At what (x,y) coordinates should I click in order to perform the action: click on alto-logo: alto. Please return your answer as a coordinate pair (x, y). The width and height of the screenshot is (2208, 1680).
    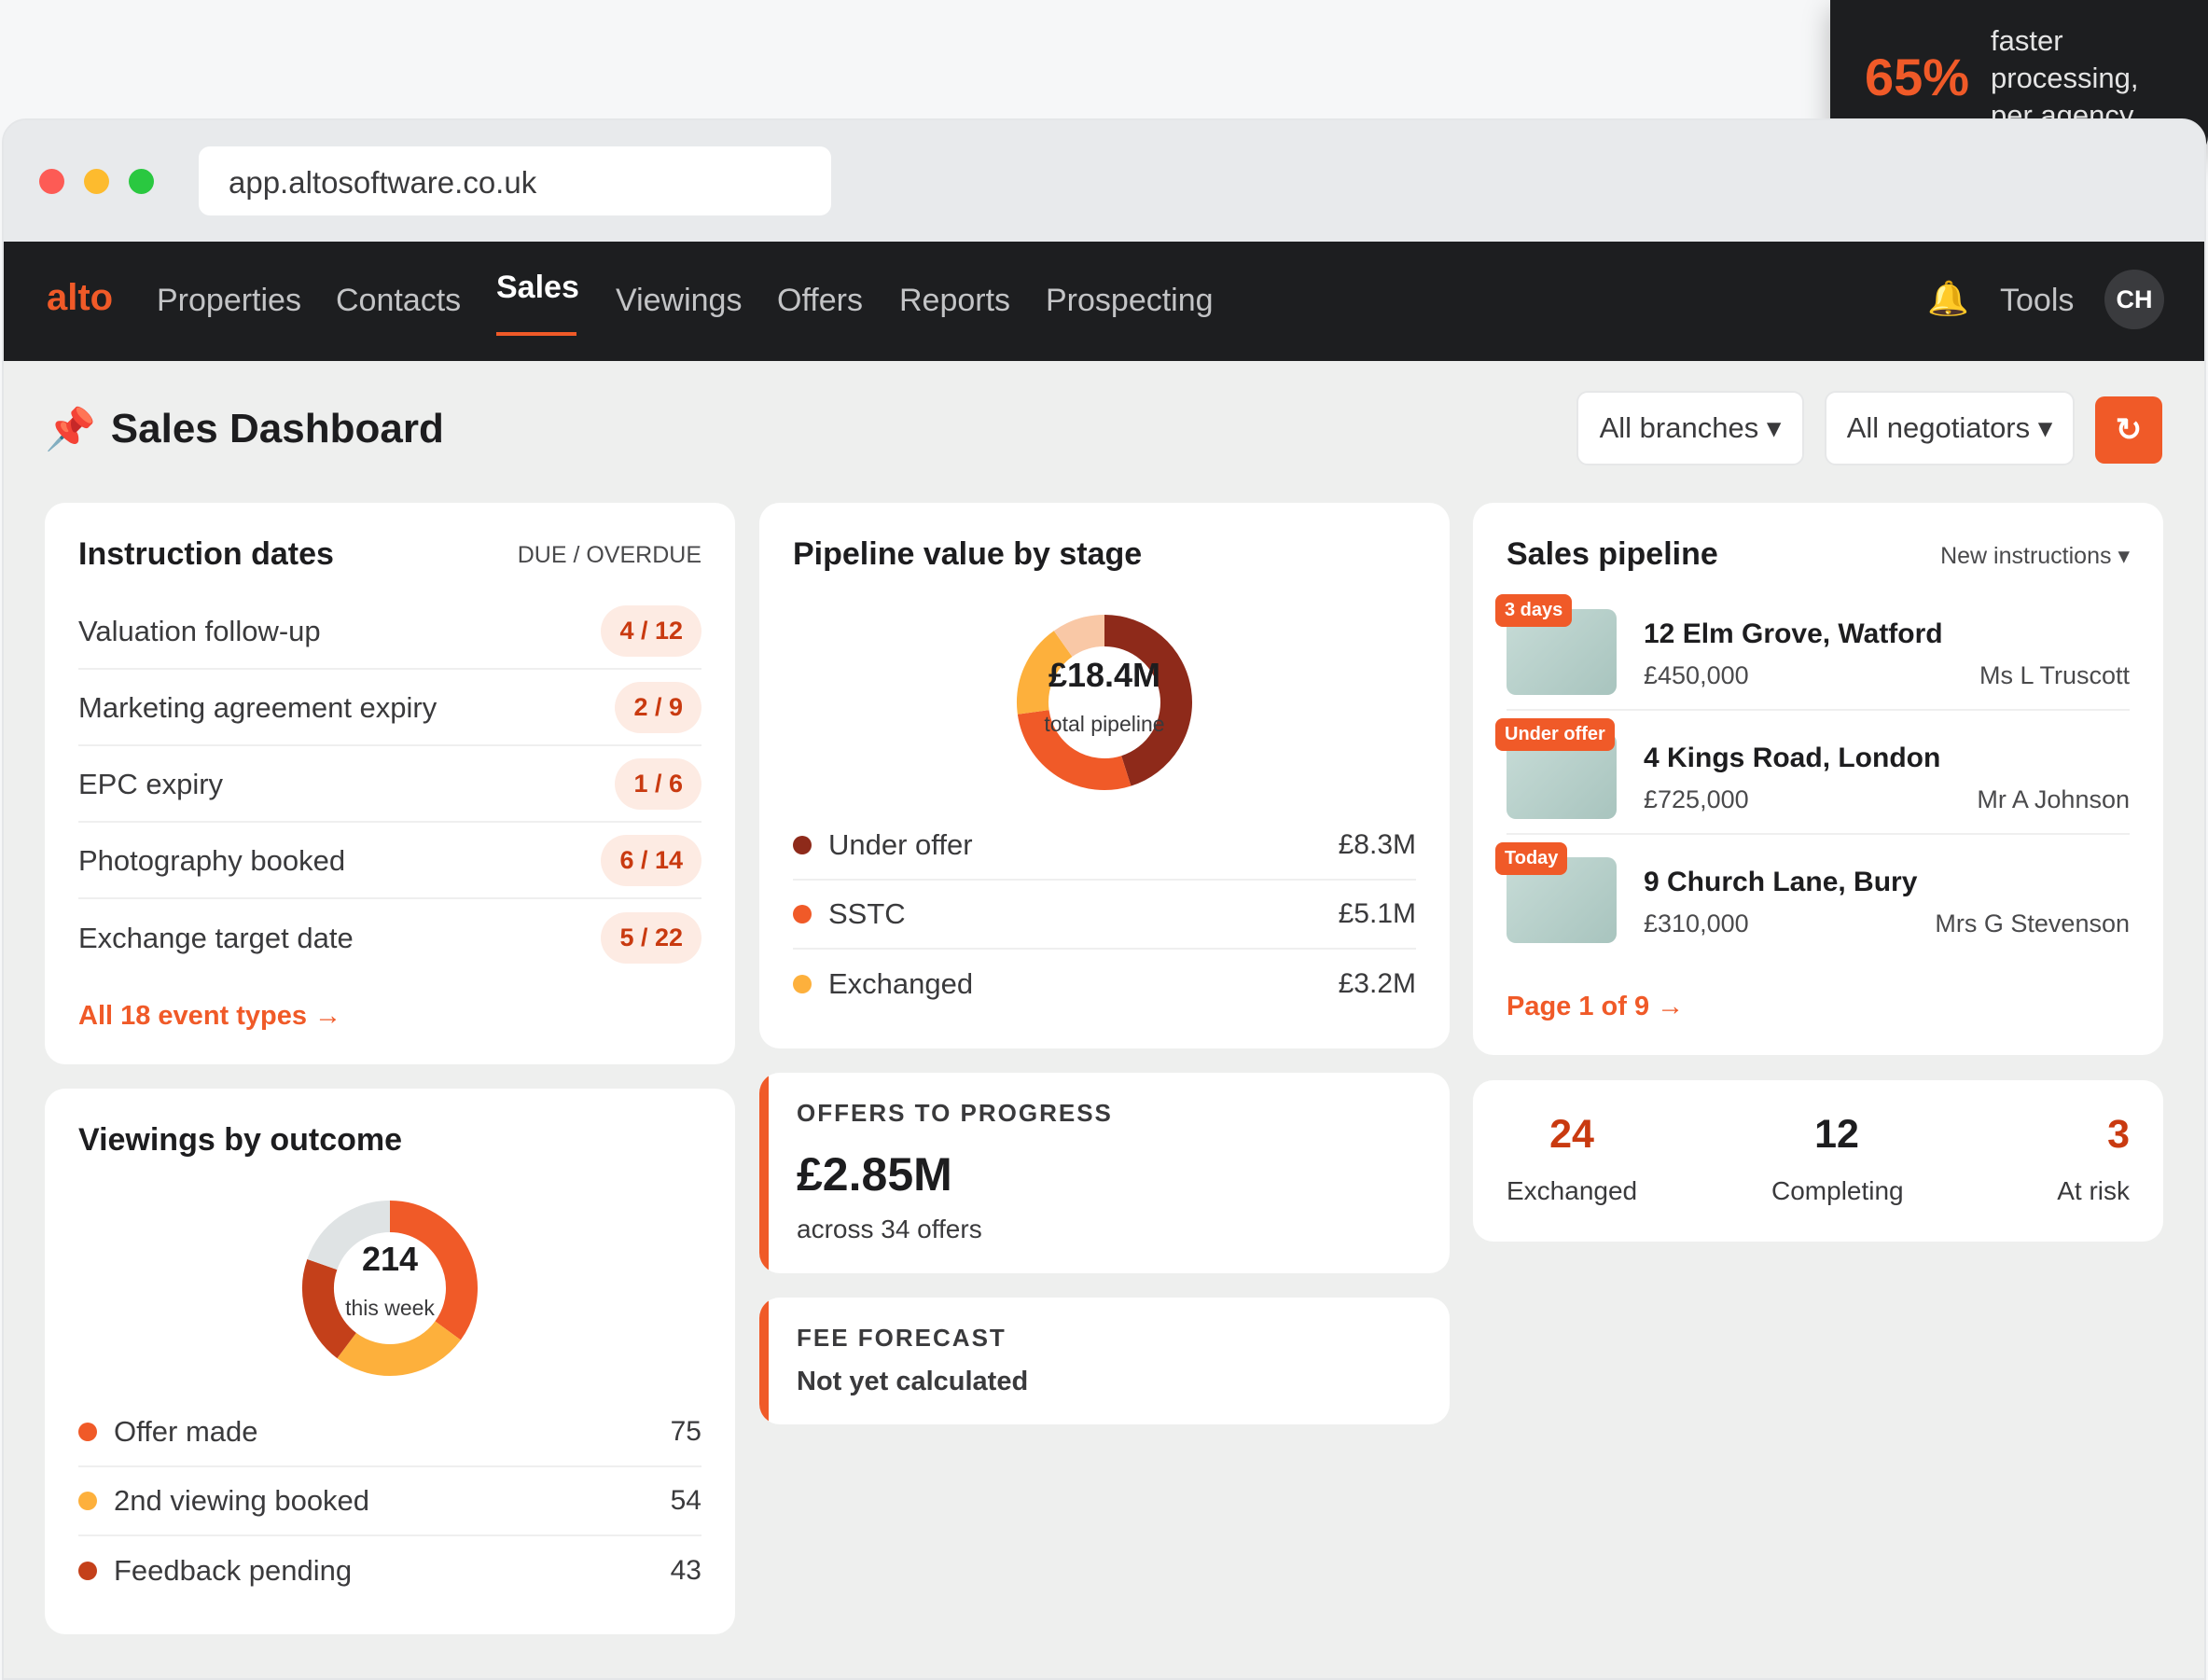
    Looking at the image, I should click on (80, 297).